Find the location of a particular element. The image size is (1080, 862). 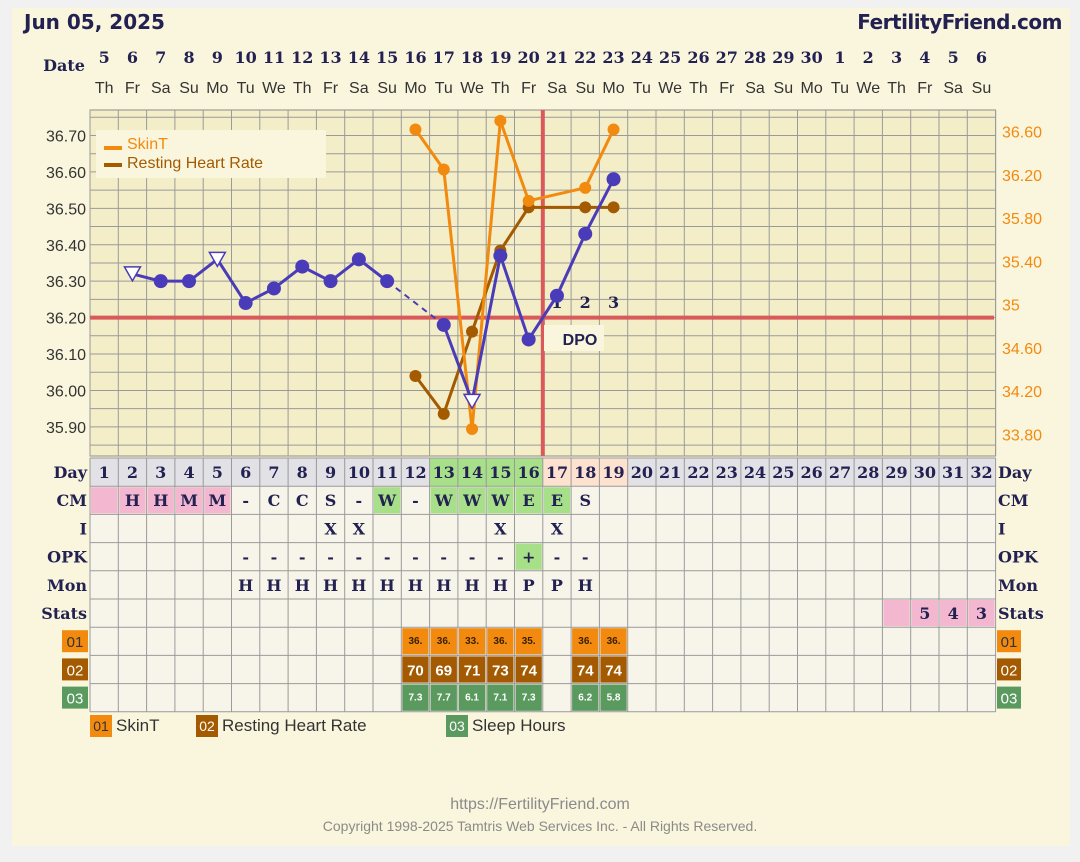

r02-cell-text: 73 is located at coordinates (500, 670).